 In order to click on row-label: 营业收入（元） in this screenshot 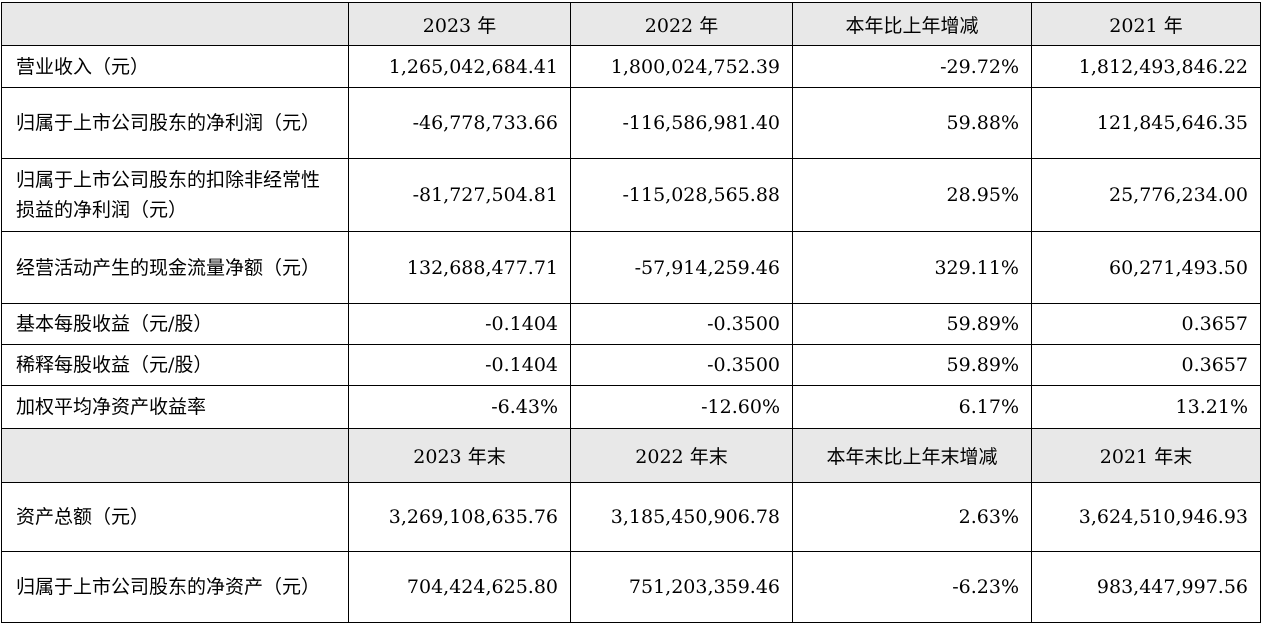, I will do `click(175, 66)`.